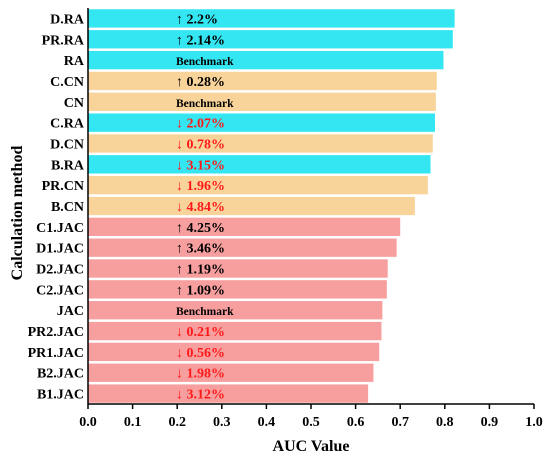 Image resolution: width=550 pixels, height=457 pixels. Describe the element at coordinates (311, 446) in the screenshot. I see `x-axis-title: AUC Value` at that location.